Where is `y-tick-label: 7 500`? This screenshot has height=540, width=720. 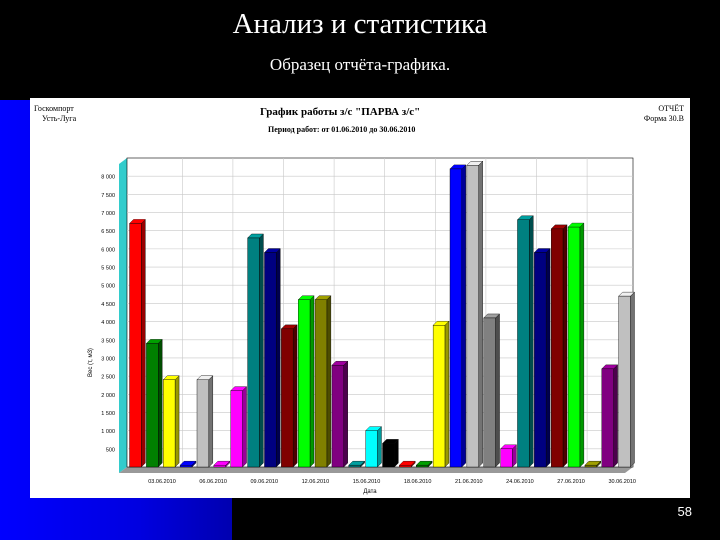 y-tick-label: 7 500 is located at coordinates (108, 196).